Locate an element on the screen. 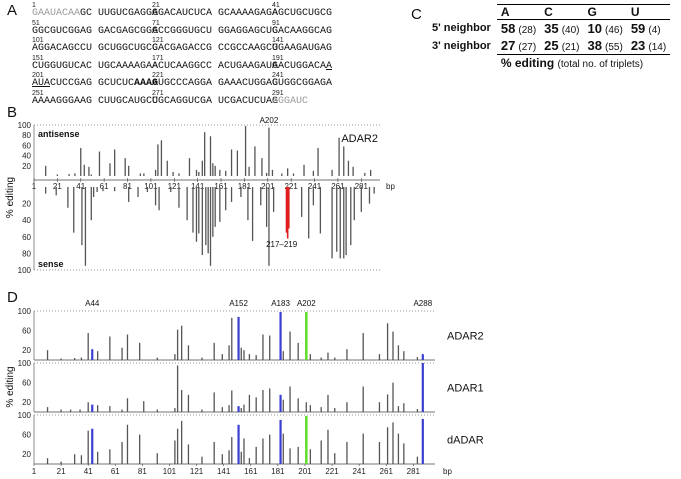 Image resolution: width=681 pixels, height=479 pixels. x-tick-label: 161 is located at coordinates (251, 471).